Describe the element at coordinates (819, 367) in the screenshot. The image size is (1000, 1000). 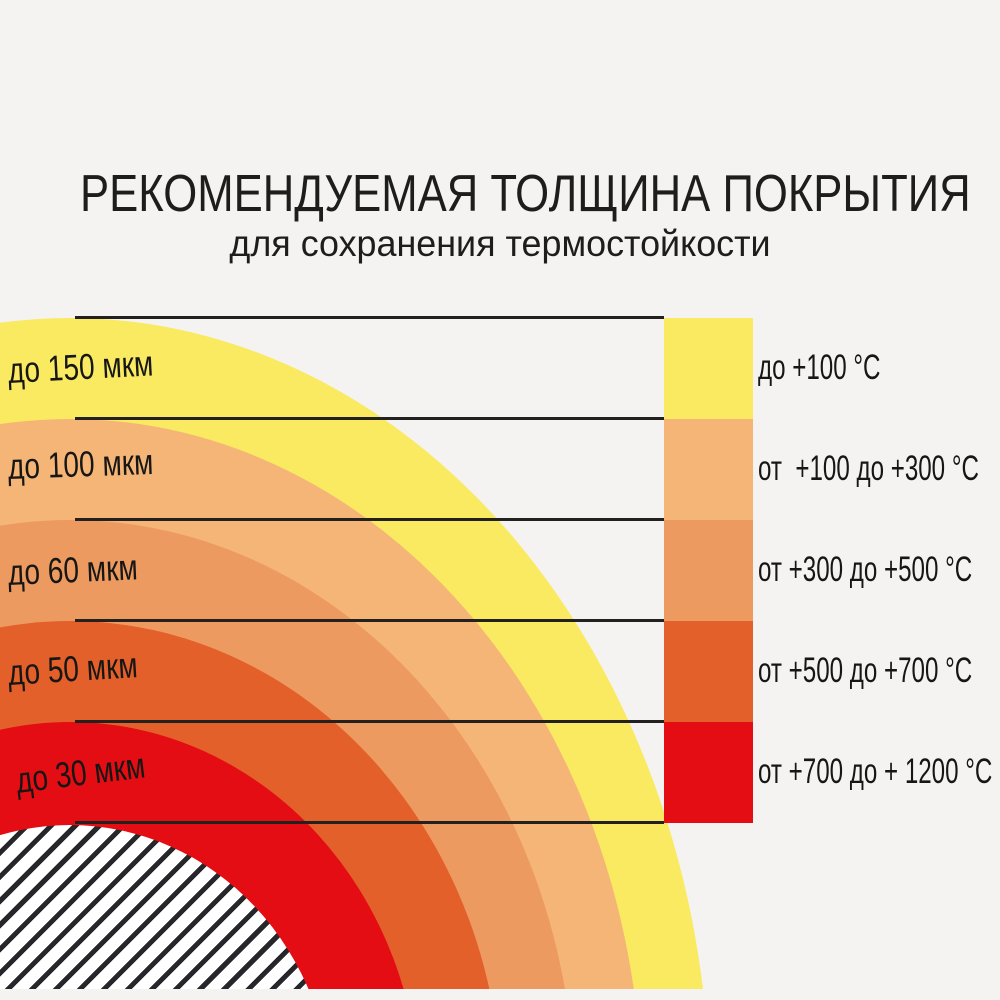
I see `legend-label-up-to-100c: до +100 °C` at that location.